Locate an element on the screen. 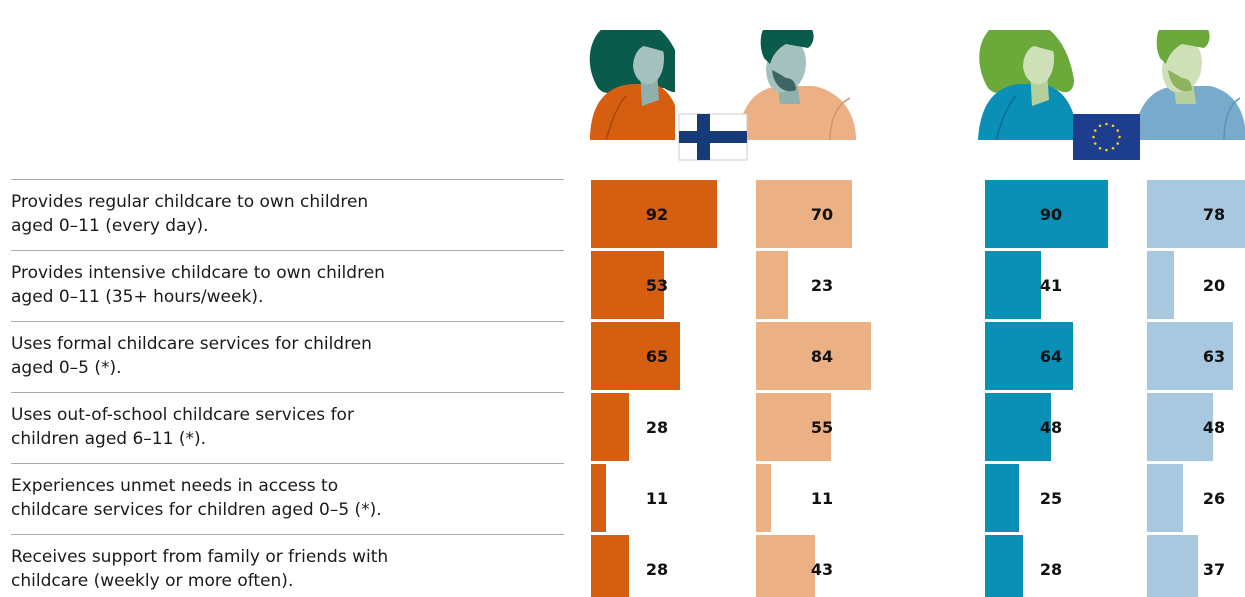 Image resolution: width=1245 pixels, height=597 pixels. value-label: 37 is located at coordinates (1214, 569).